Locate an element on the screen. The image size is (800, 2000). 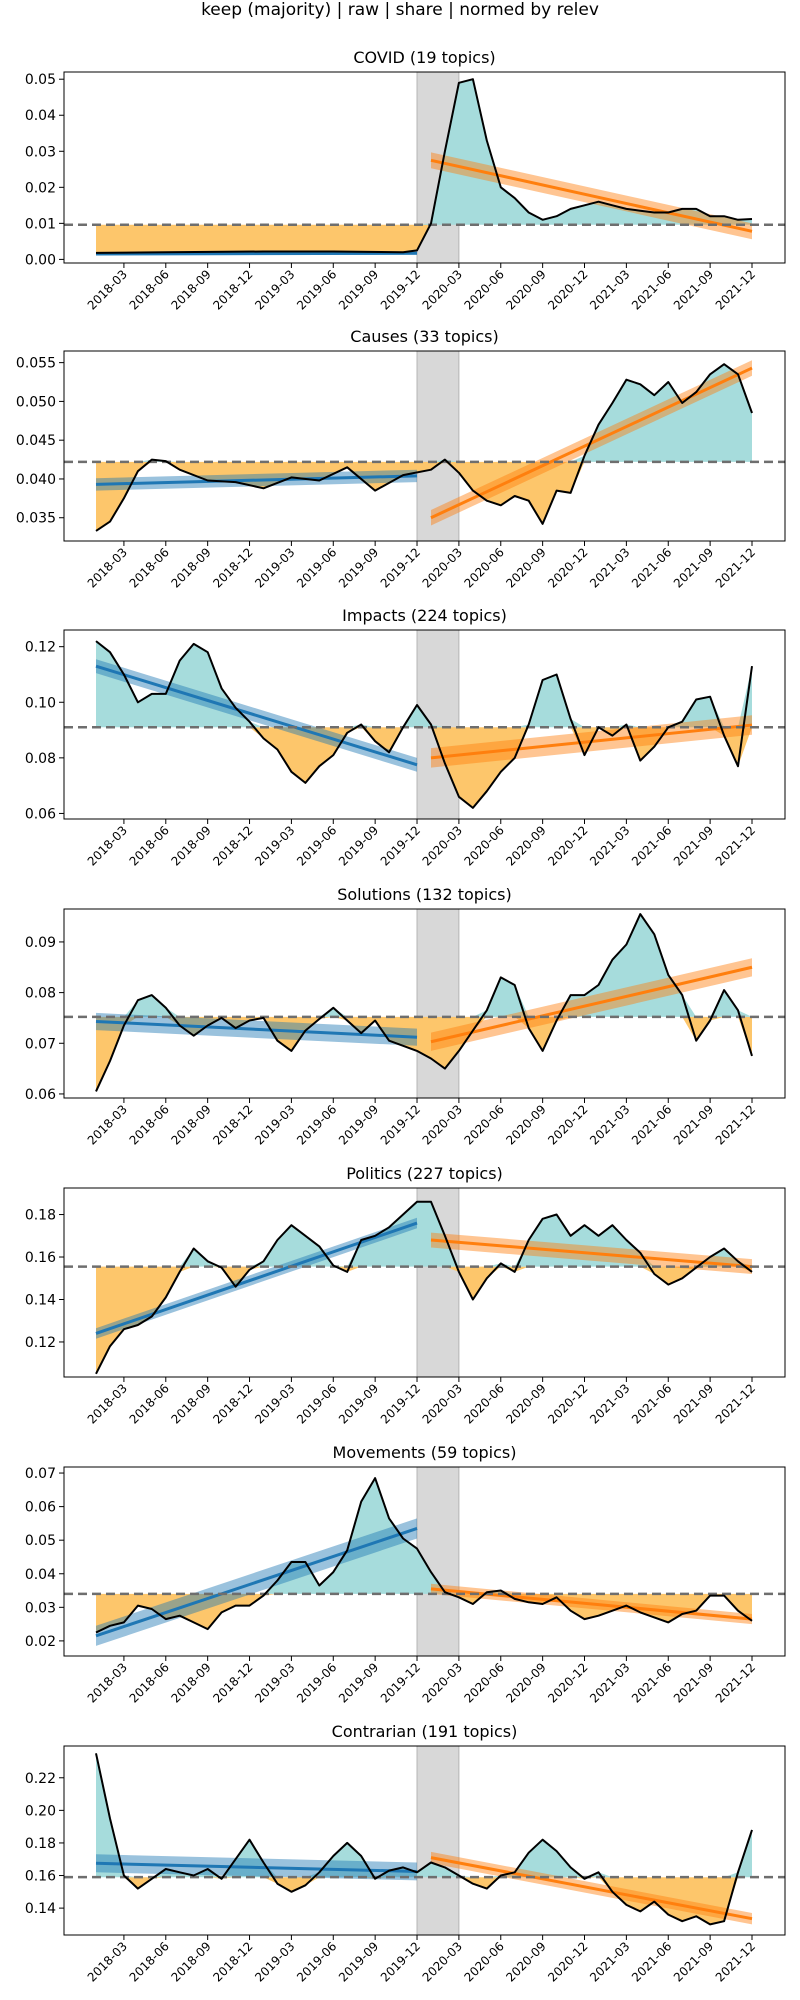
y-tick-label: 0.040 is located at coordinates (36, 480).